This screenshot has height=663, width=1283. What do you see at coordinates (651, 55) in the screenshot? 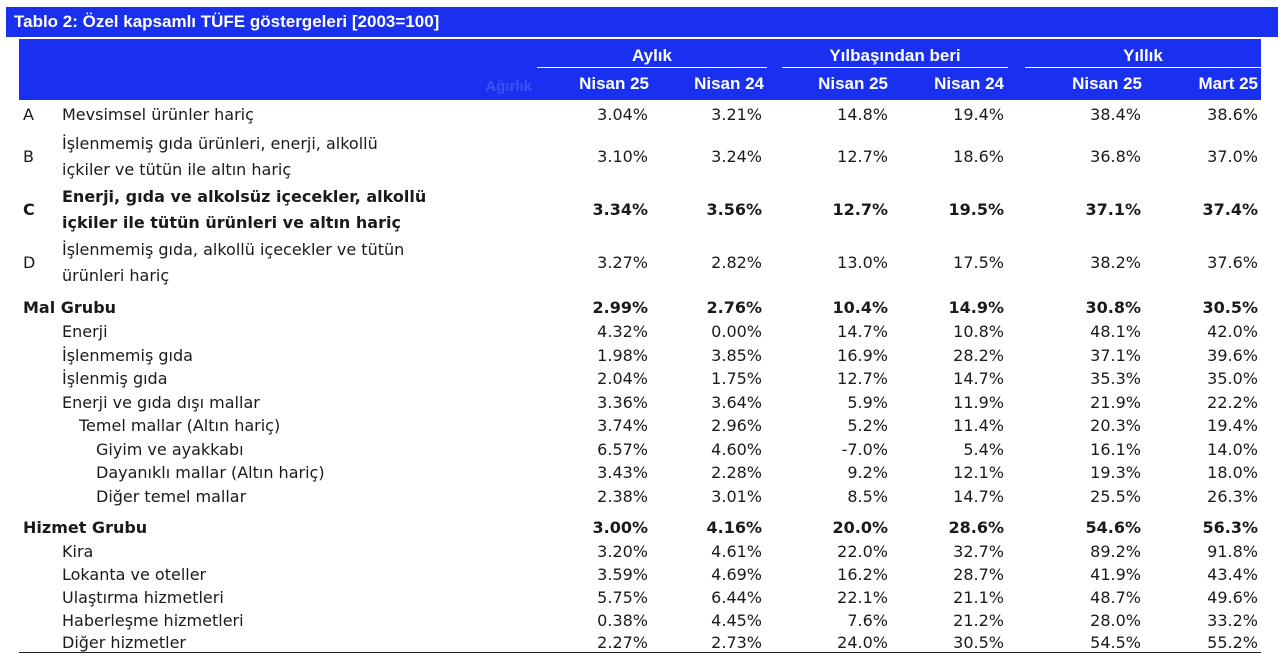
I see `group-header-monthly: Aylık` at bounding box center [651, 55].